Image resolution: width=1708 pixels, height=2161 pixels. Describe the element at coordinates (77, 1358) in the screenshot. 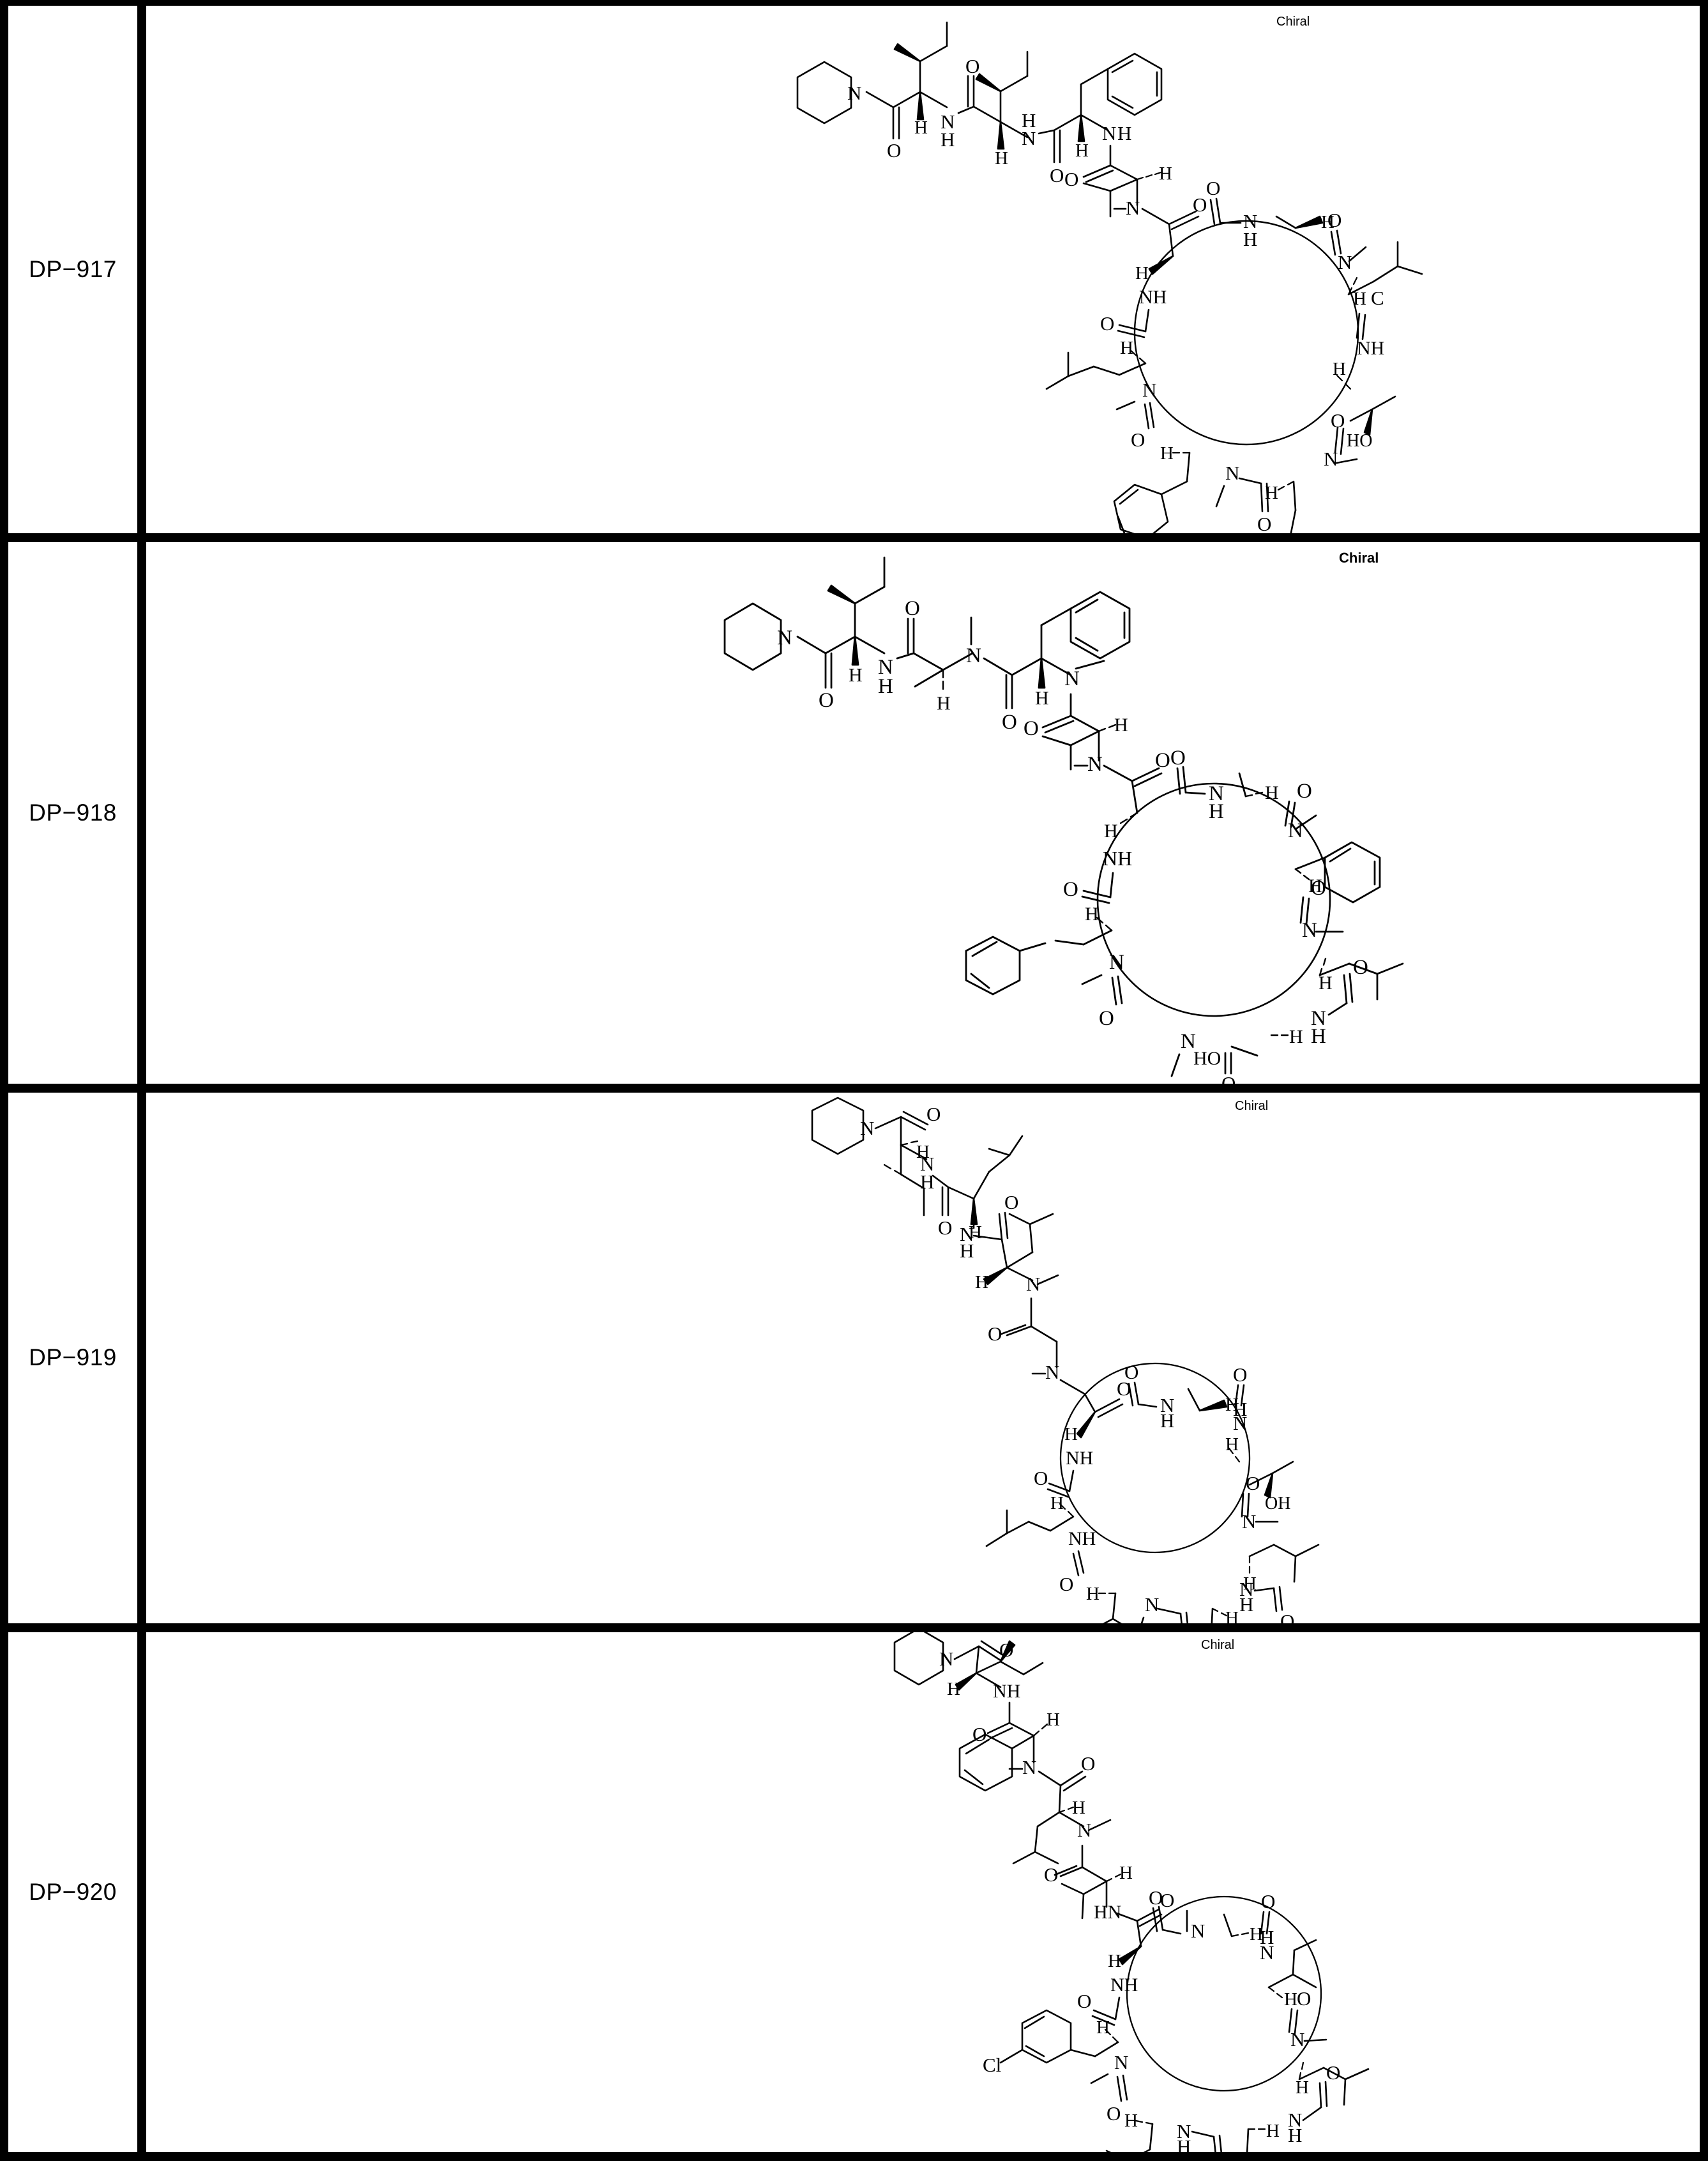

I see `row-label-dp-919: DP−919` at that location.